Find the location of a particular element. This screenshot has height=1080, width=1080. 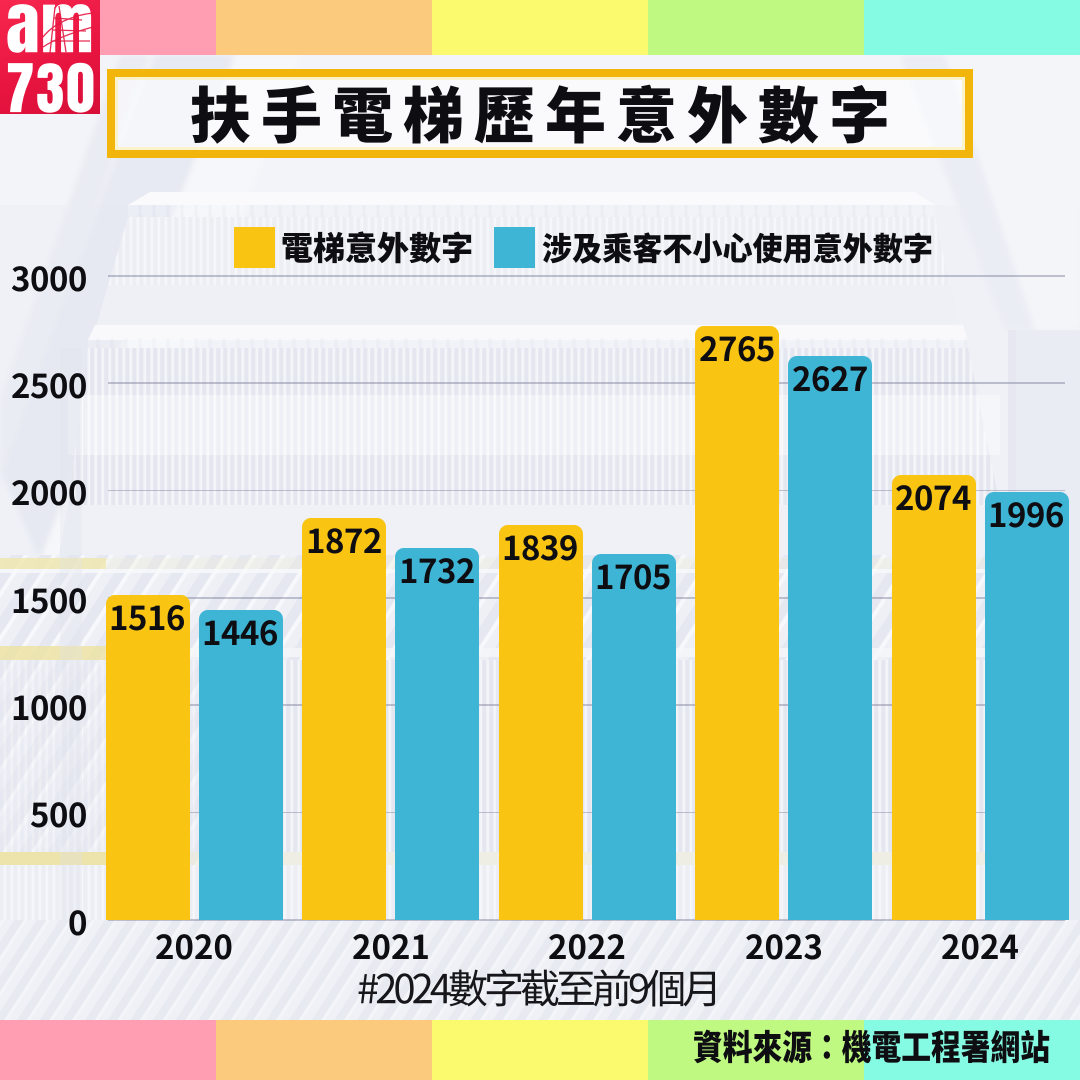

legend-label-escalator-accidents: 電梯意外數字 is located at coordinates (377, 247).